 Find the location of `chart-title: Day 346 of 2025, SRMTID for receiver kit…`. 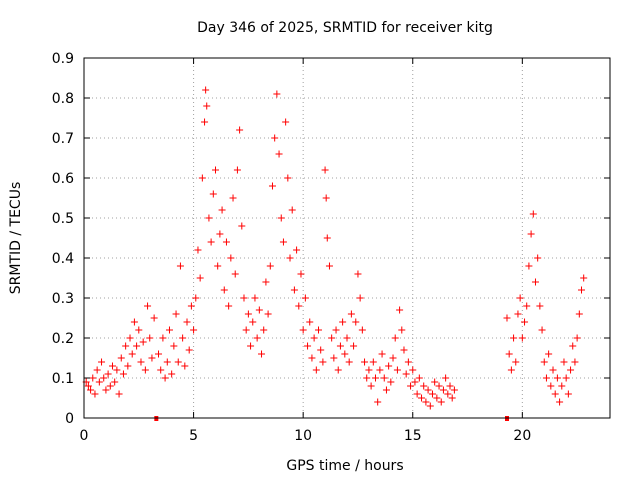

chart-title: Day 346 of 2025, SRMTID for receiver kit… is located at coordinates (345, 28).